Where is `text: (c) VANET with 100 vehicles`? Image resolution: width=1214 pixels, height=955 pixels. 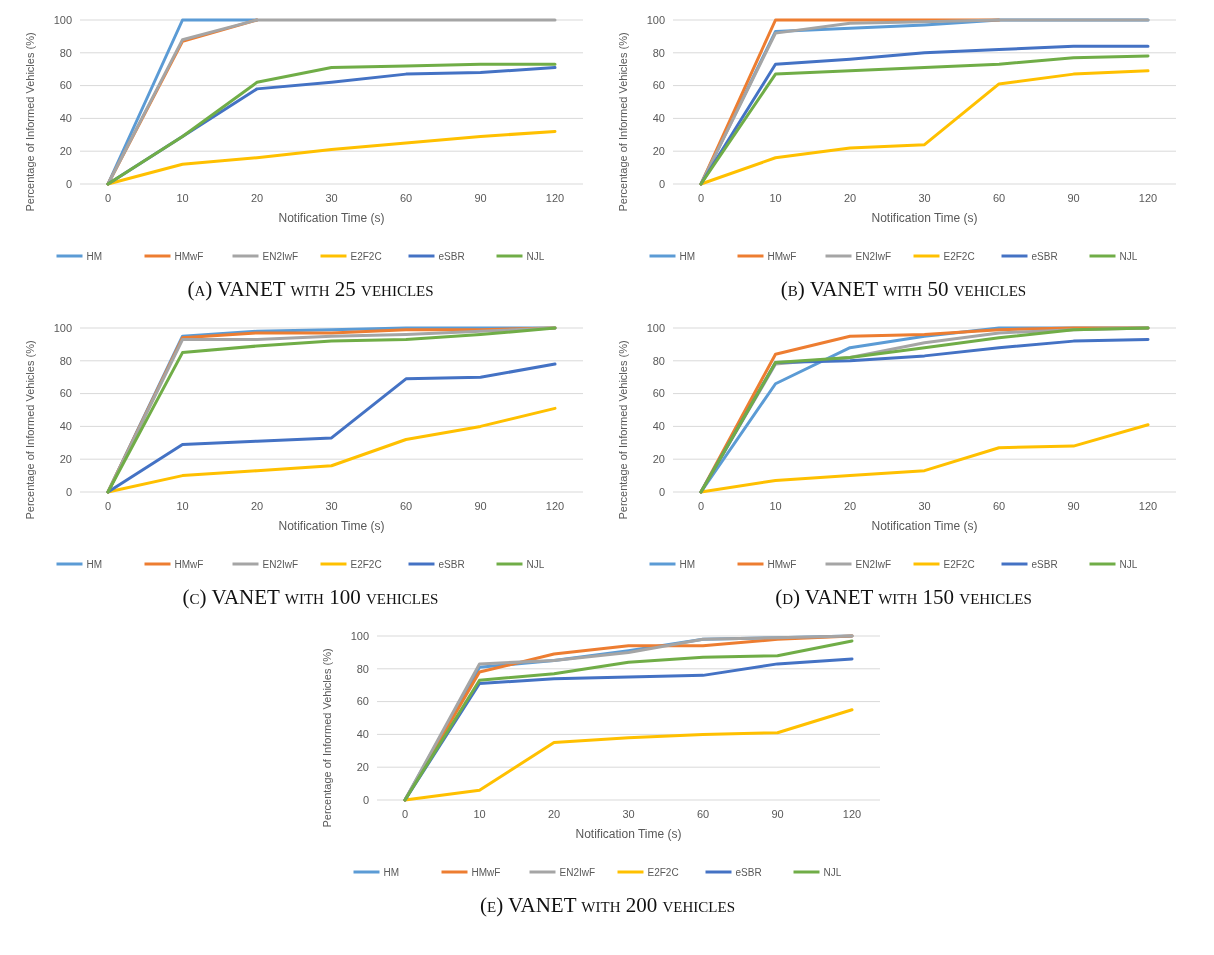 text: (c) VANET with 100 vehicles is located at coordinates (310, 597).